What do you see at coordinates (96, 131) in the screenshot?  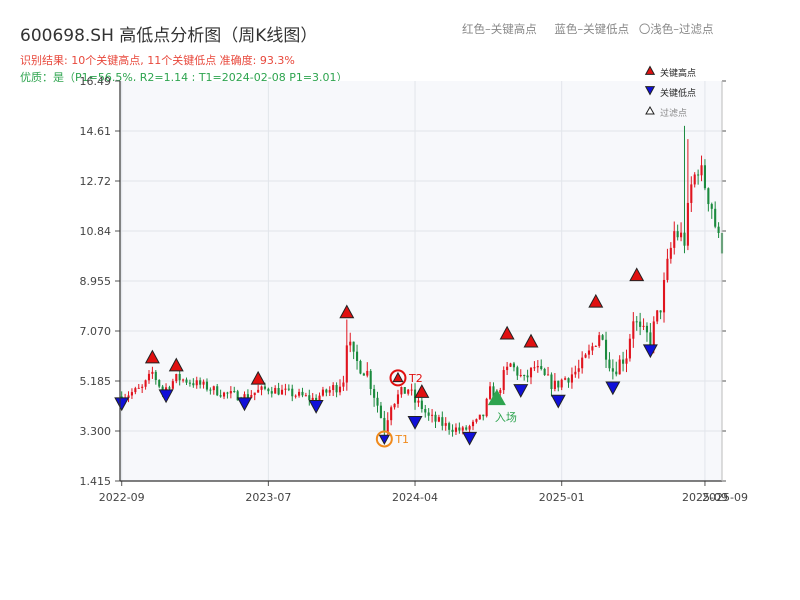 I see `y-tick-label: 14.61` at bounding box center [96, 131].